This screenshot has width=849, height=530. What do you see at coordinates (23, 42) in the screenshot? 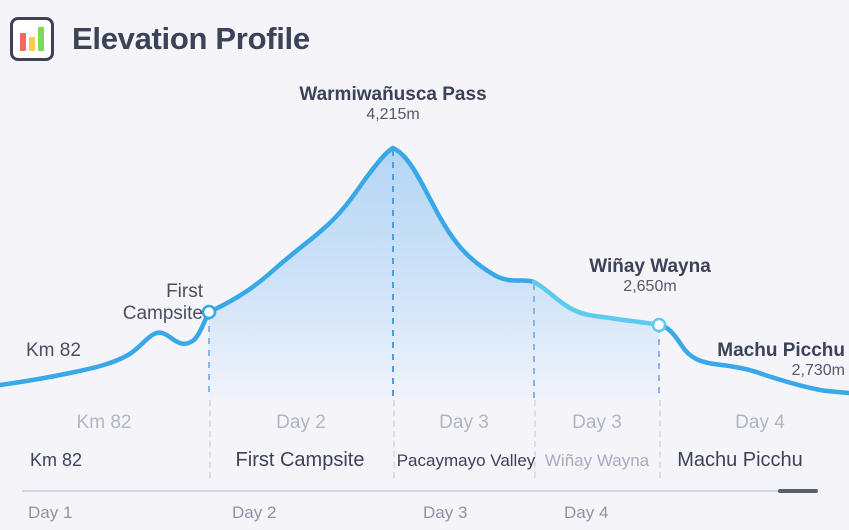
I see `bar-chart-icon-bar-red` at bounding box center [23, 42].